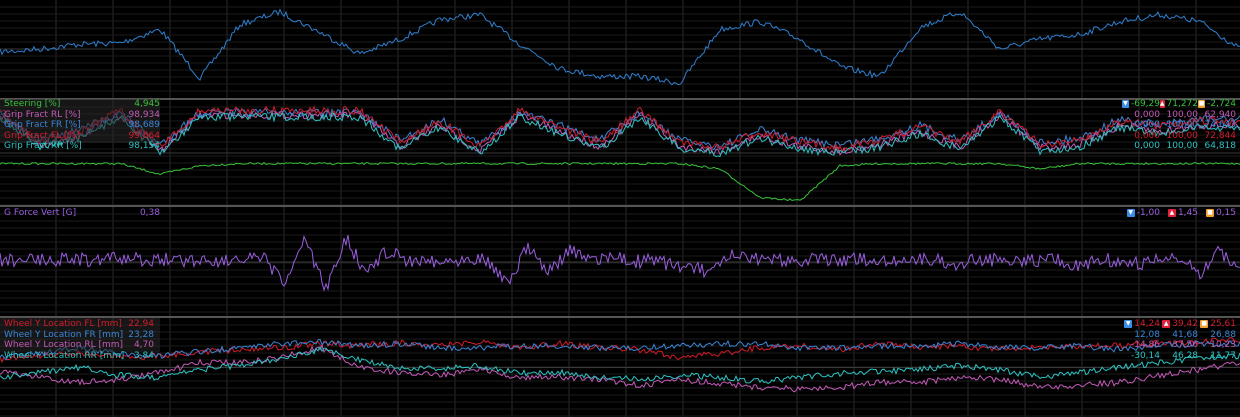 This screenshot has height=417, width=1240. What do you see at coordinates (144, 135) in the screenshot?
I see `legend-value: 99,664` at bounding box center [144, 135].